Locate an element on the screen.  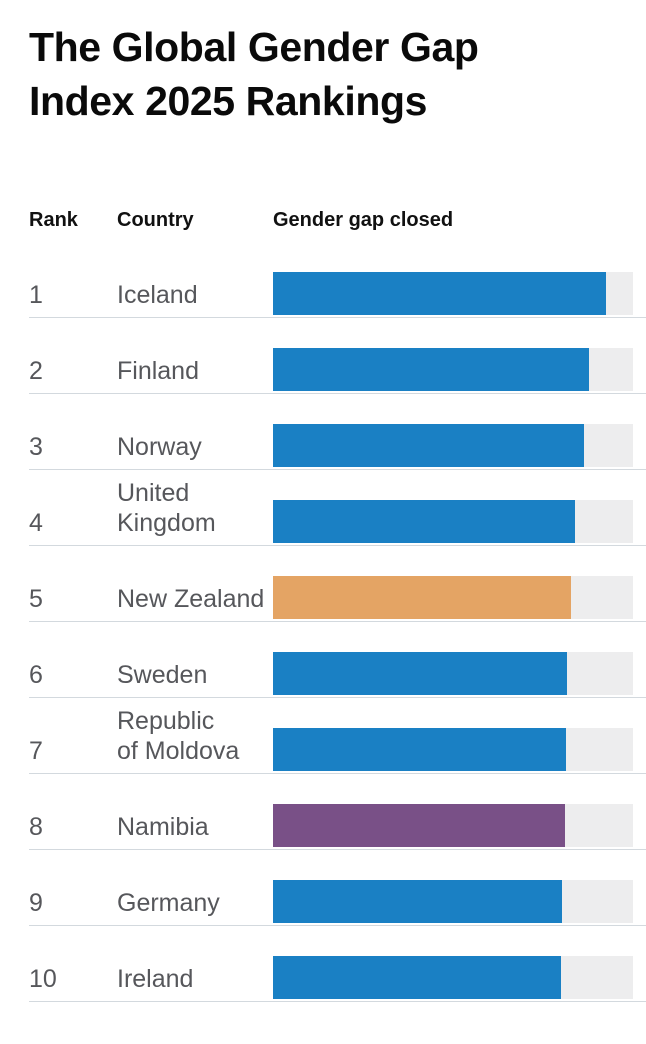
table-row: 6 Sweden is located at coordinates (337, 660).